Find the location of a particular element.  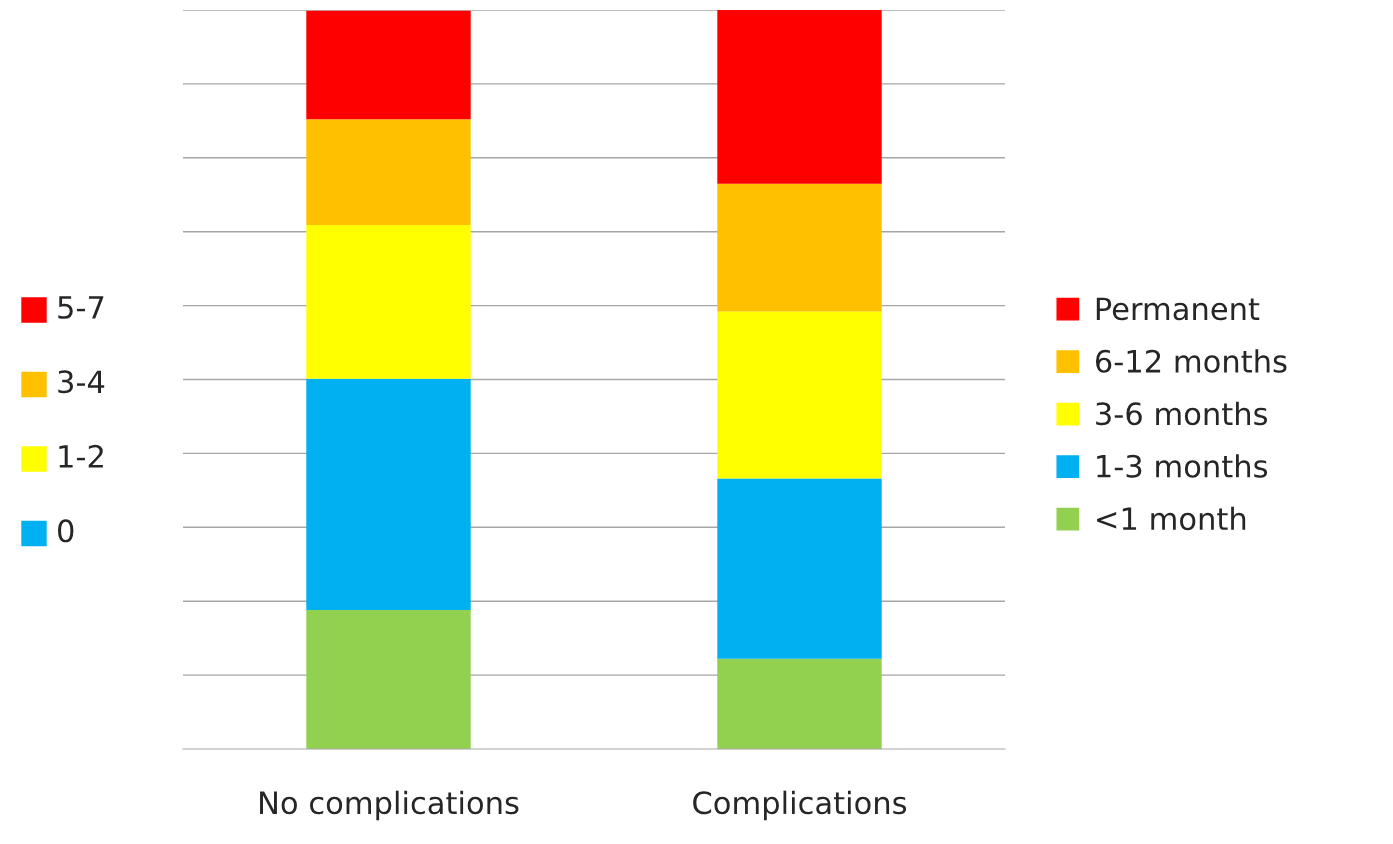

legend-label: 3-6 months is located at coordinates (1182, 413).